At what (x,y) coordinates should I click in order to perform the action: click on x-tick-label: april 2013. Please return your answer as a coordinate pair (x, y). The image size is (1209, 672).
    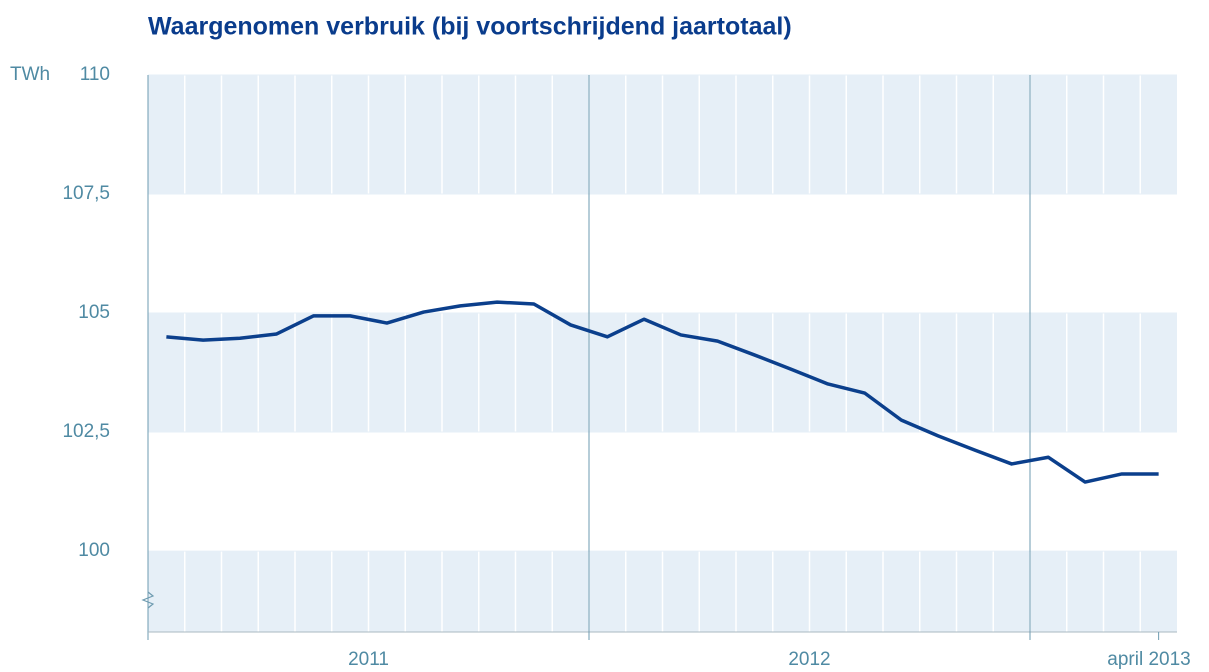
    Looking at the image, I should click on (1148, 659).